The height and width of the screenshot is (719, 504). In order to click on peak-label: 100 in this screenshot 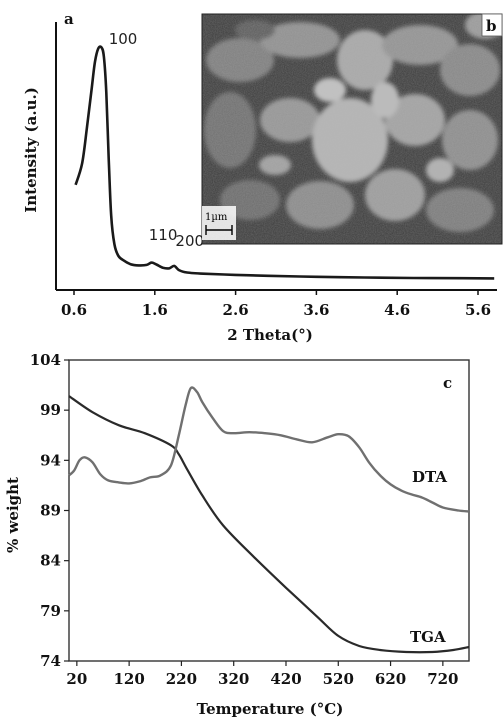, I will do `click(123, 39)`.